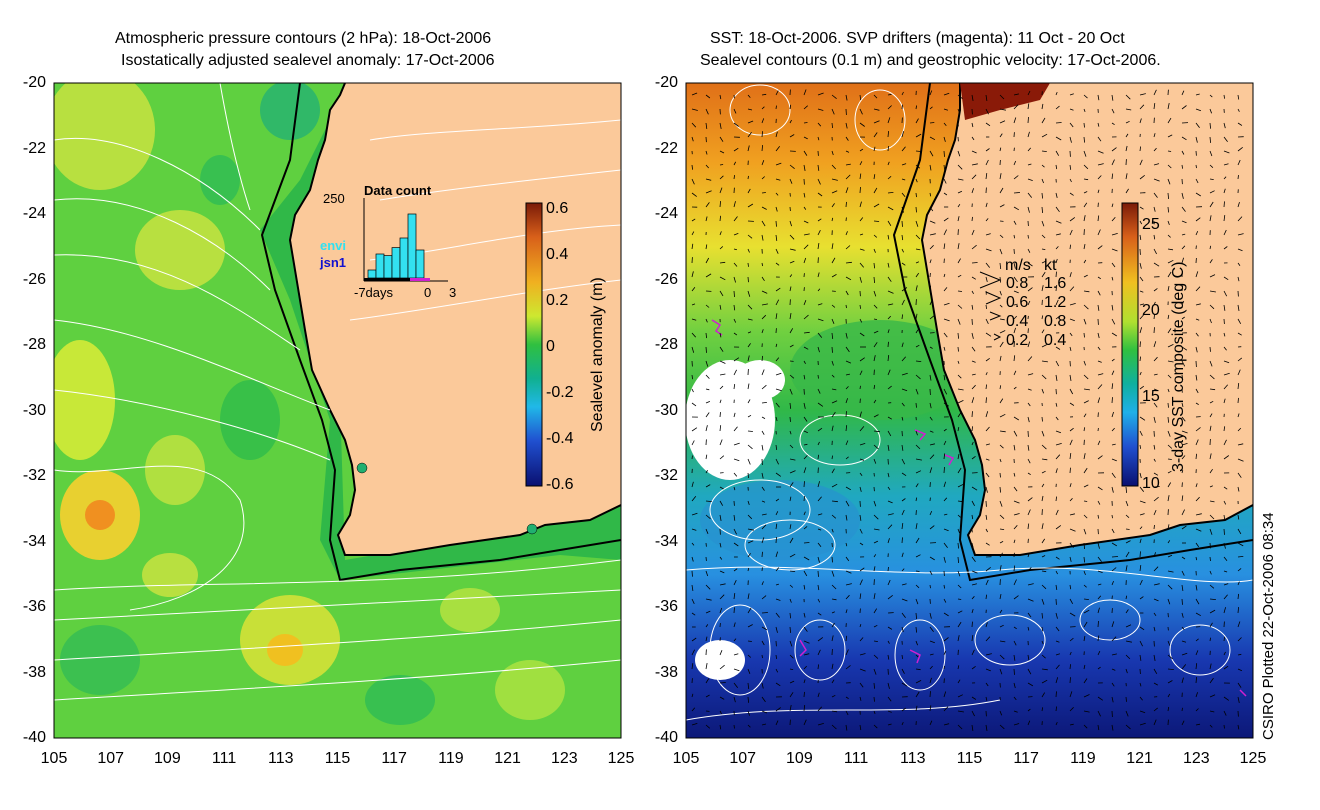 Image resolution: width=1320 pixels, height=810 pixels. Describe the element at coordinates (557, 300) in the screenshot. I see `colorbar-tick-label: 0.2` at that location.